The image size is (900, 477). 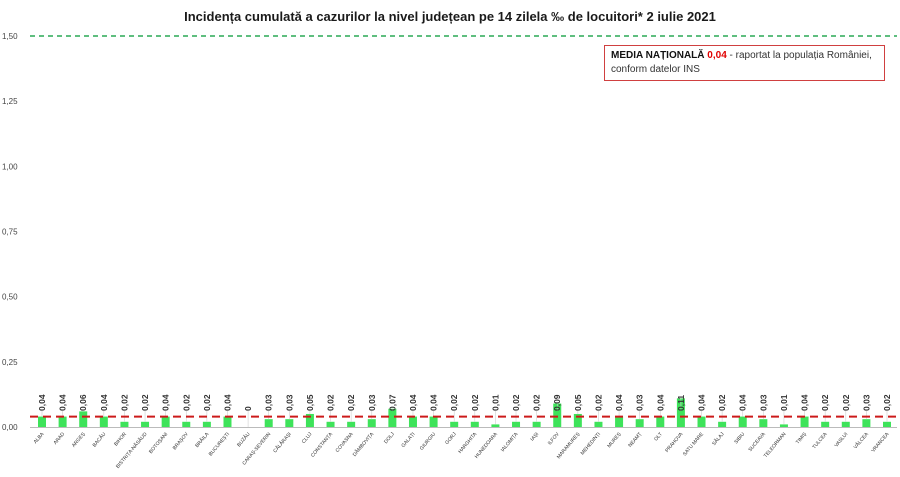 What do you see at coordinates (658, 55) in the screenshot?
I see `note-label: MEDIA NAȚIONALĂ` at bounding box center [658, 55].